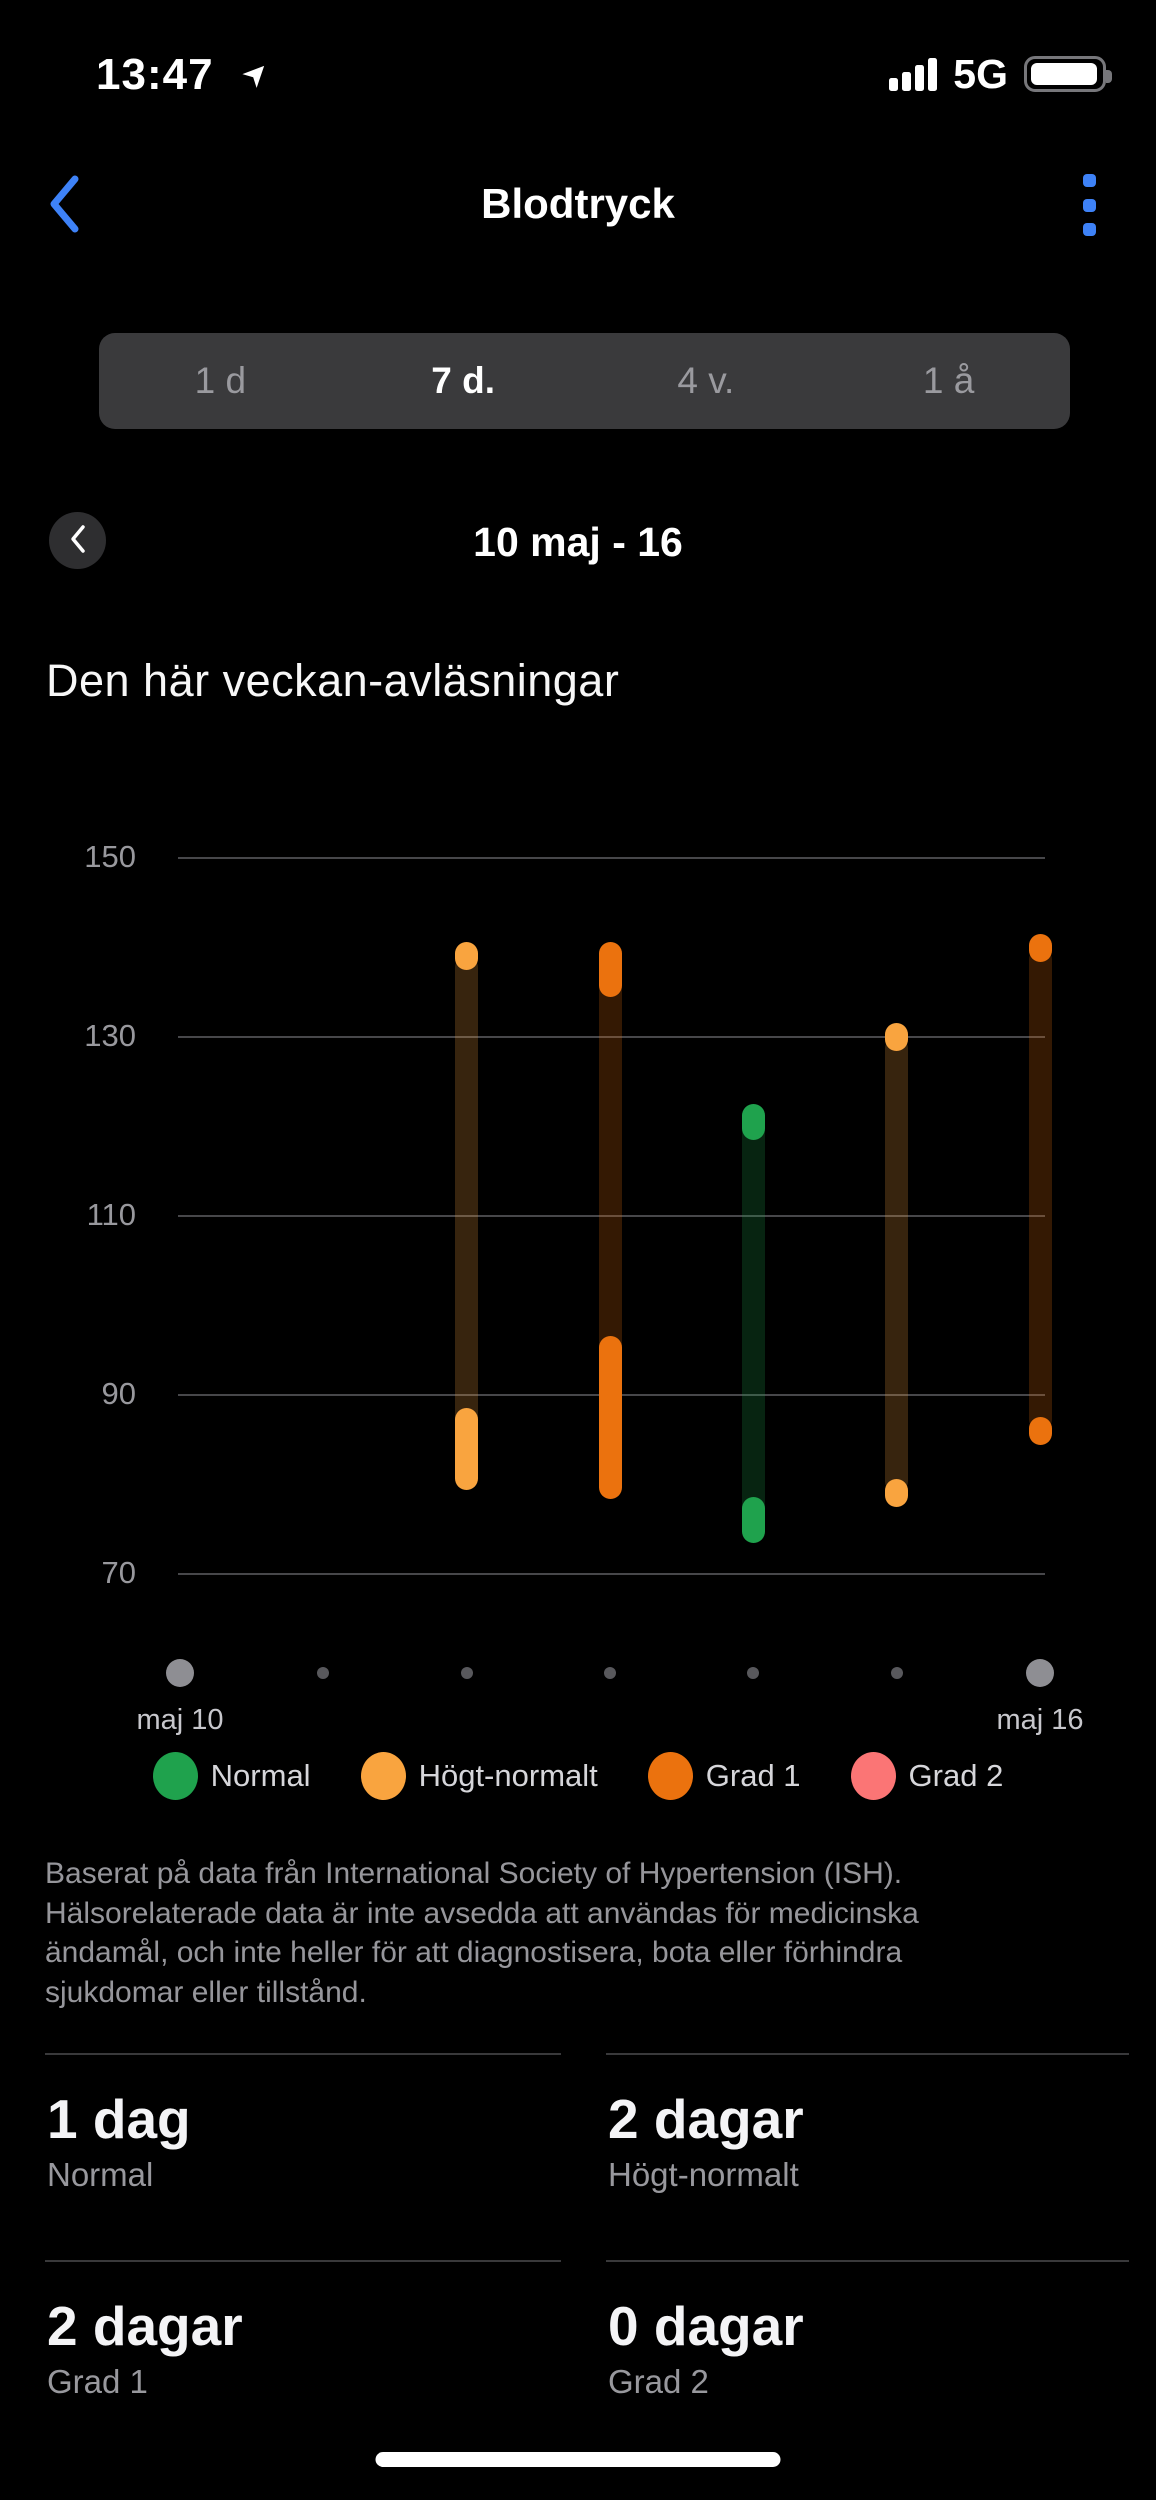 The height and width of the screenshot is (2500, 1156). I want to click on segment-option: 1 å, so click(948, 381).